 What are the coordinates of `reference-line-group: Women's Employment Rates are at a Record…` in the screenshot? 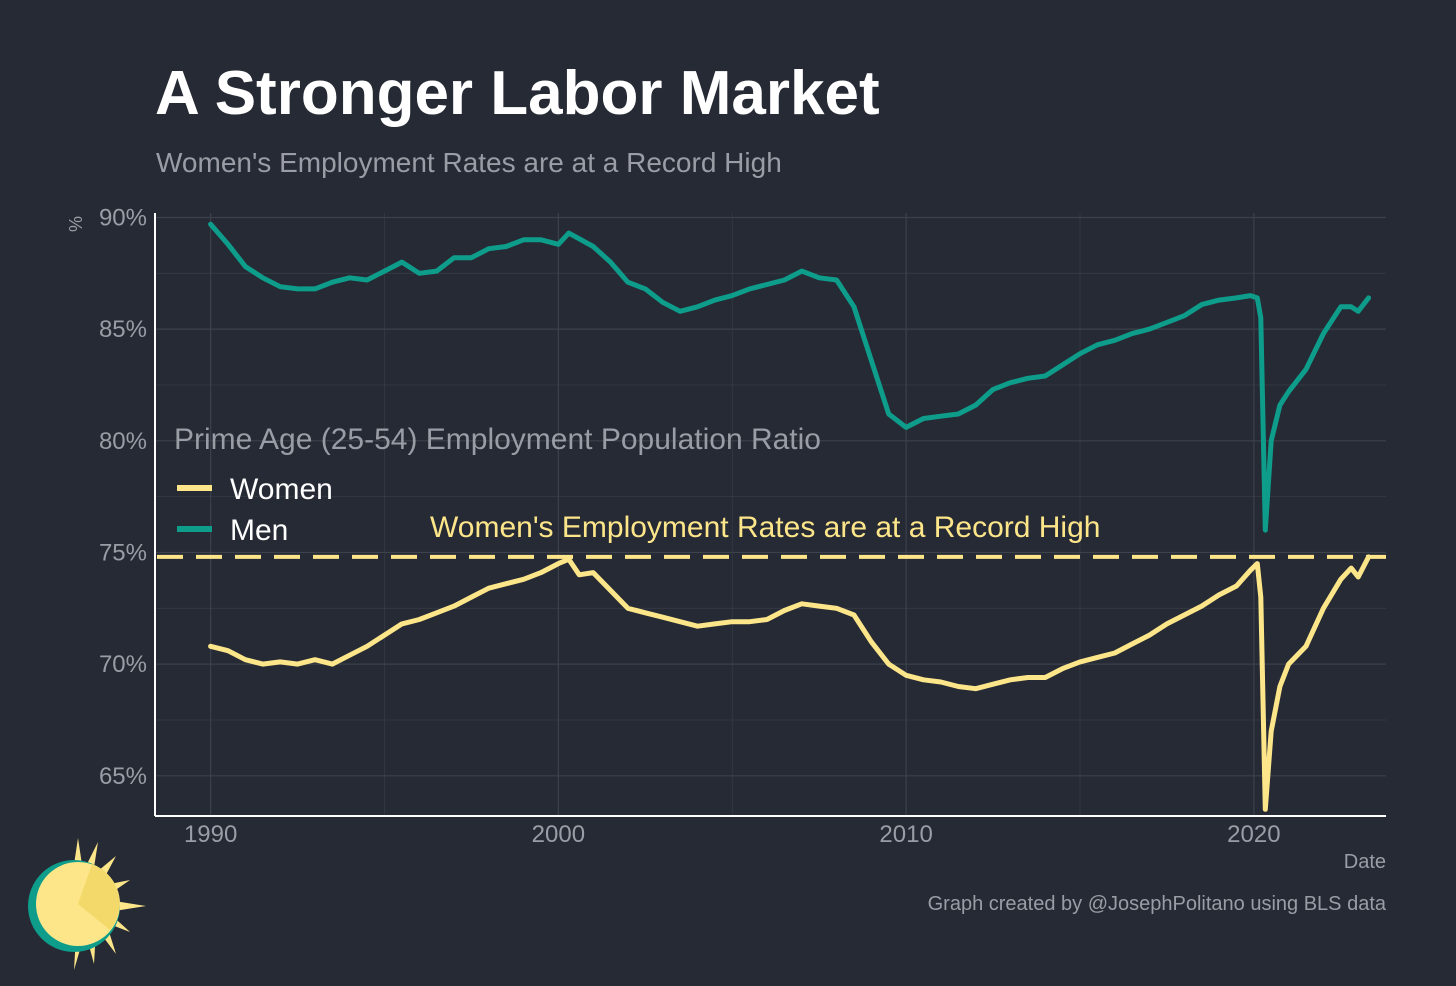 It's located at (771, 535).